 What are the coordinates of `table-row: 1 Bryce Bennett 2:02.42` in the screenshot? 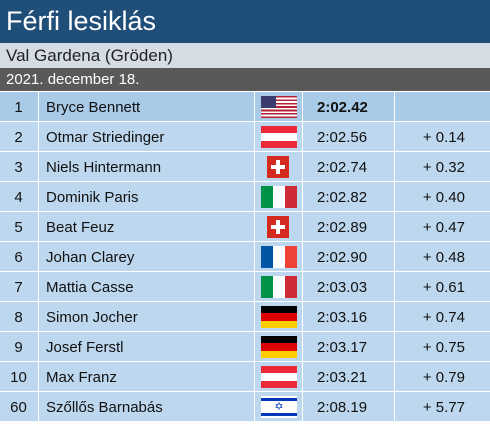 It's located at (245, 106).